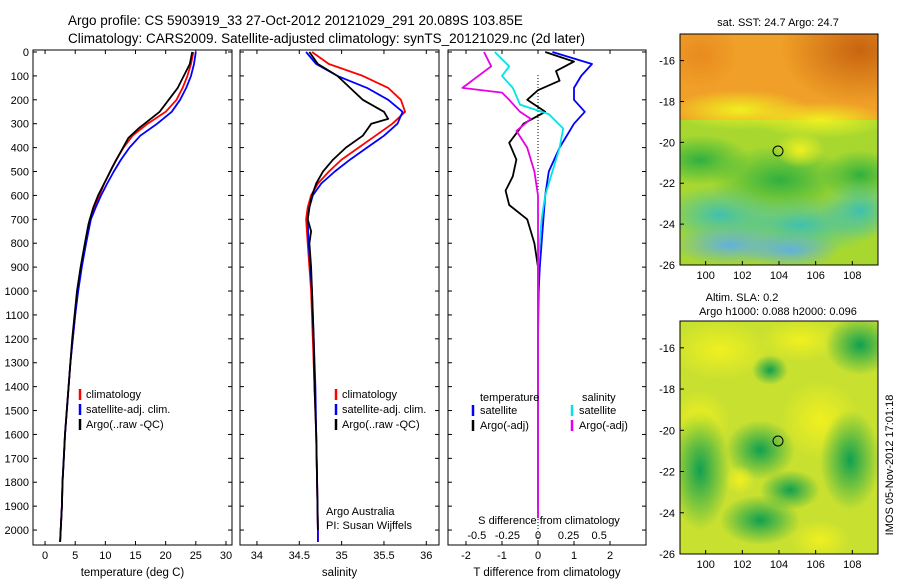  I want to click on x-tick-label: 1, so click(574, 556).